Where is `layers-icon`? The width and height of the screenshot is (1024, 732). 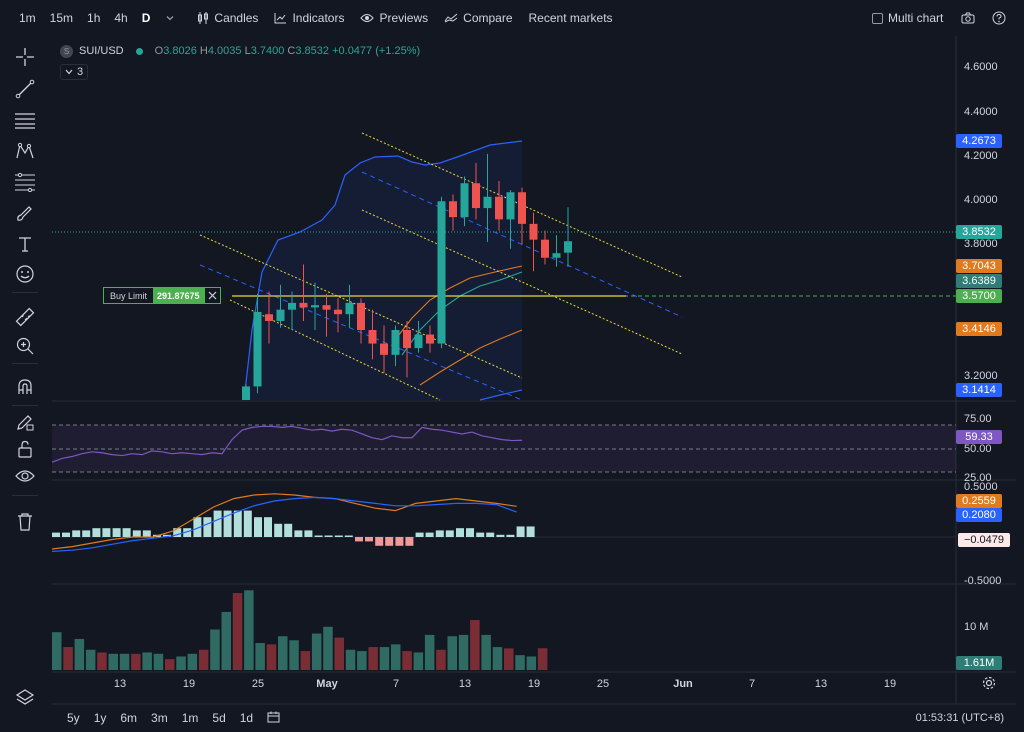
layers-icon is located at coordinates (25, 697).